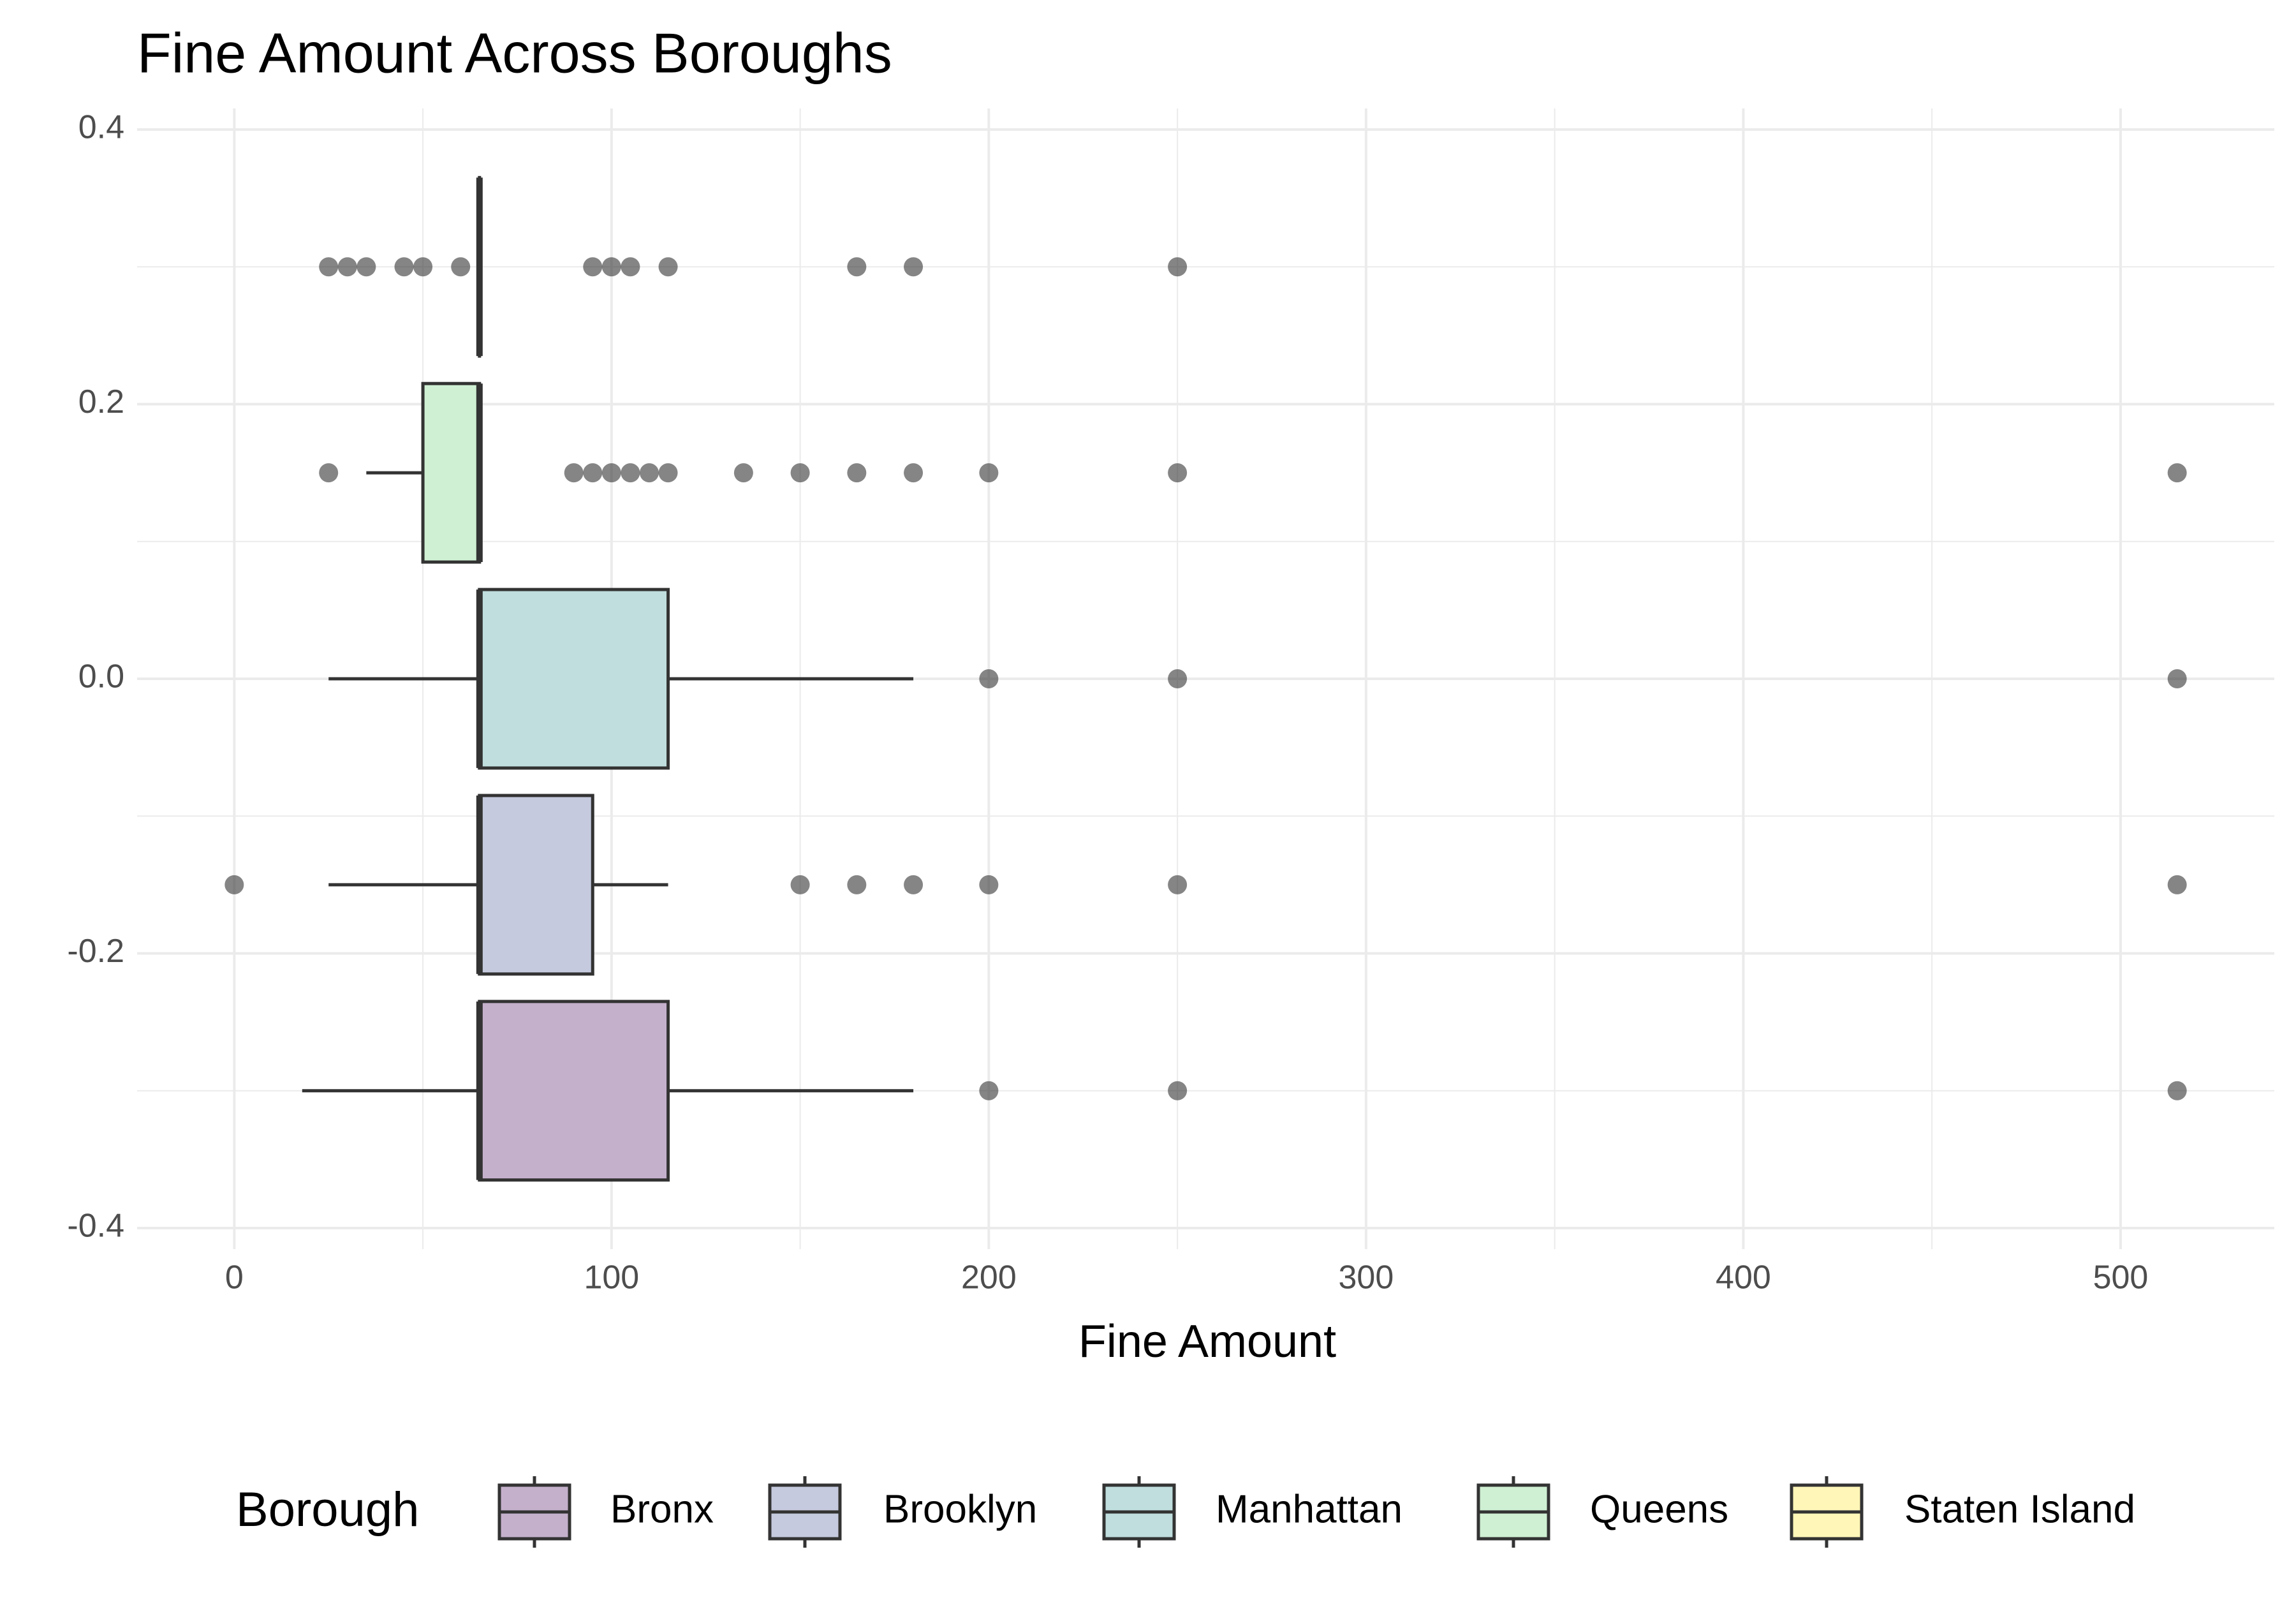  Describe the element at coordinates (1366, 1277) in the screenshot. I see `x-tick-label: 300` at that location.